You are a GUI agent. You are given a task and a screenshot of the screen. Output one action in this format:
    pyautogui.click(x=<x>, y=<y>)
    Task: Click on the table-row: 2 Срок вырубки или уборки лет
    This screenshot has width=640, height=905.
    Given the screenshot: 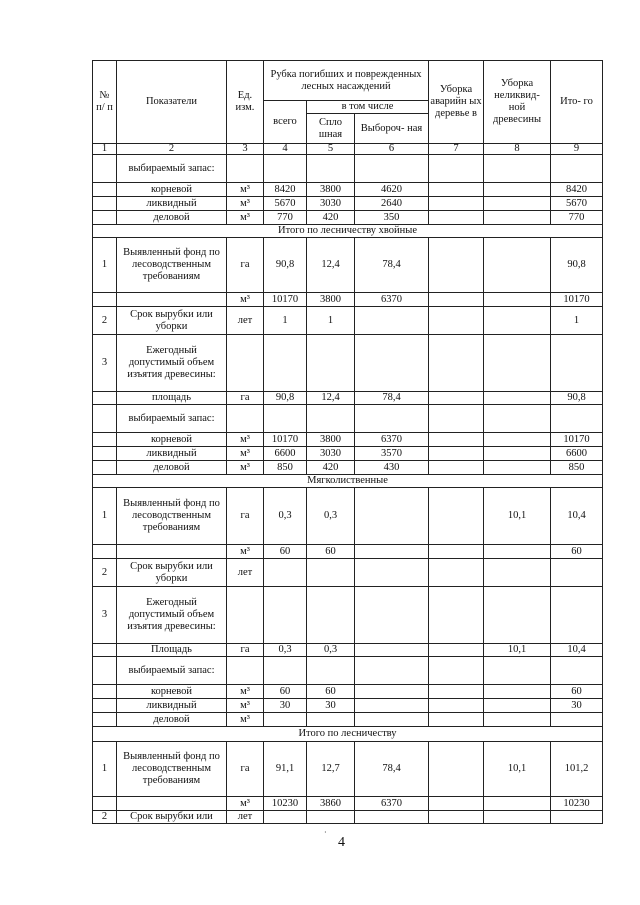 What is the action you would take?
    pyautogui.click(x=347, y=572)
    